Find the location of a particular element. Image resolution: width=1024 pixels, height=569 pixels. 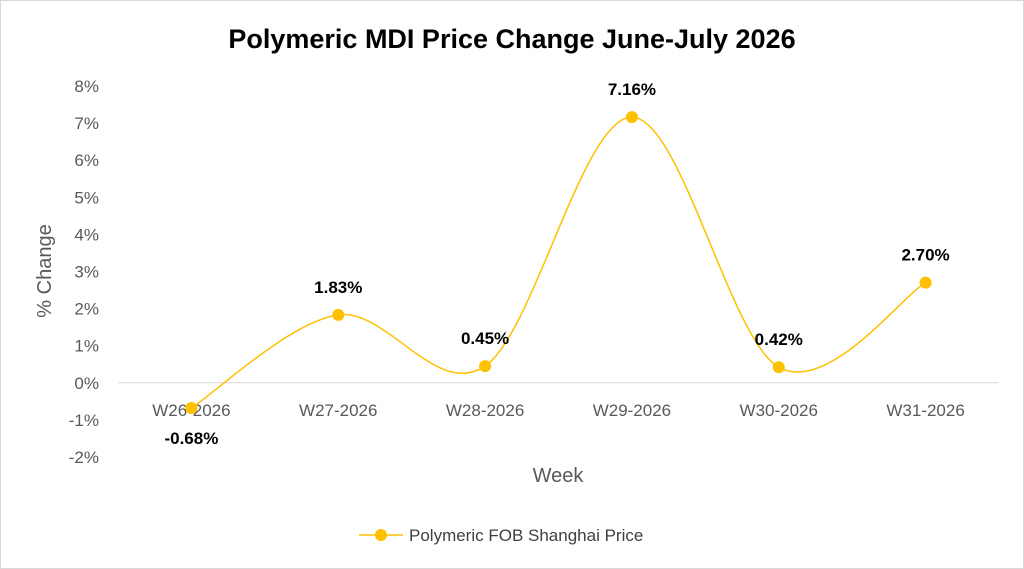

y-axis-ticks: -2% -1% 0% 1% 2% 3% 4% 5% 6% 7% 8% is located at coordinates (84, 272).